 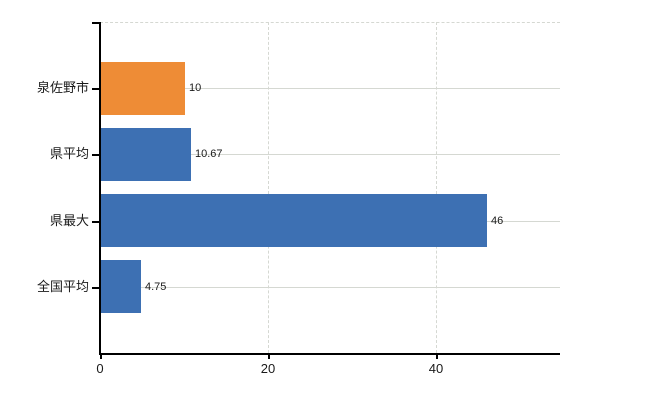 I want to click on x-tick-label: 20, so click(x=268, y=368).